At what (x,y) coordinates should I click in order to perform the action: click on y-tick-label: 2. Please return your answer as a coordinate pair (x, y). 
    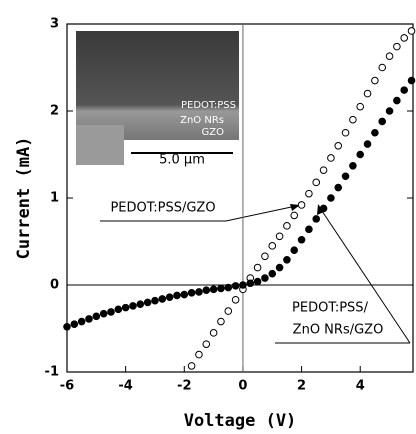
    Looking at the image, I should click on (54, 111).